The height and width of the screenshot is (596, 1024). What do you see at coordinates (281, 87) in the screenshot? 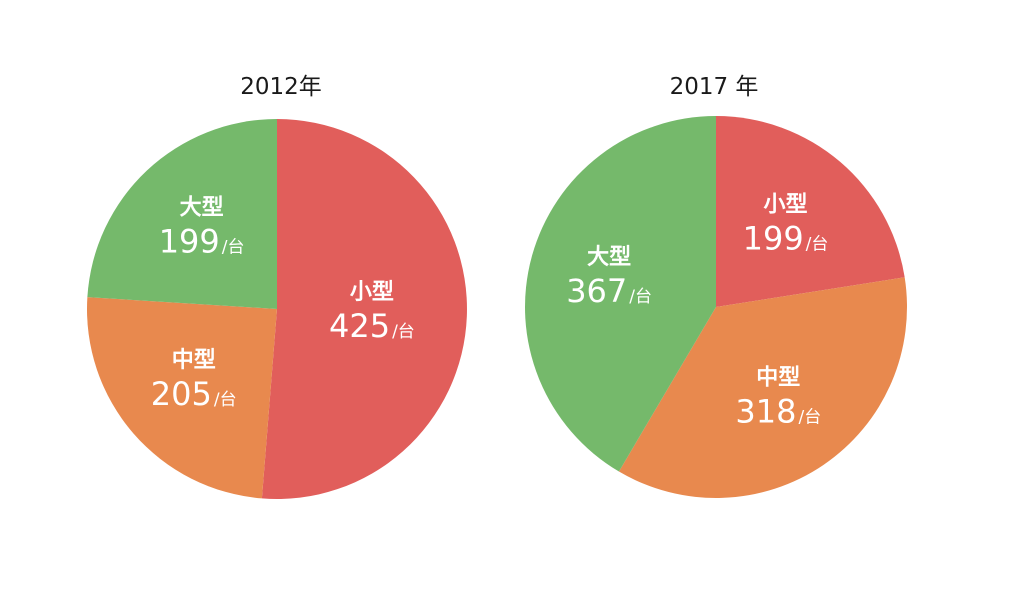
I see `pie-title: 2012年` at bounding box center [281, 87].